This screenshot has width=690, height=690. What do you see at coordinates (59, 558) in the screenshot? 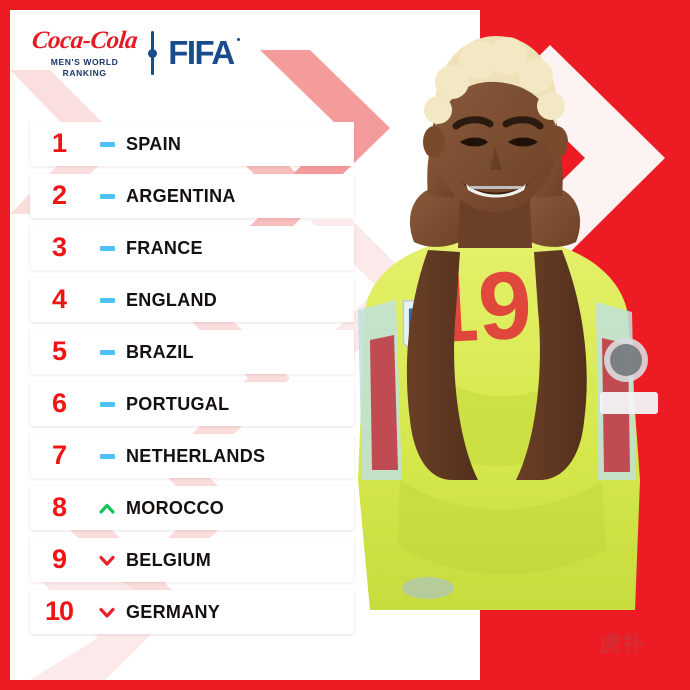
I see `rank-position: 9` at bounding box center [59, 558].